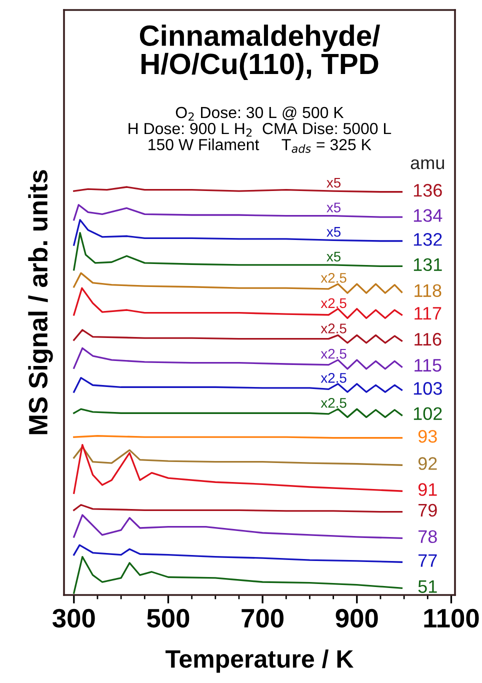 The width and height of the screenshot is (482, 683). What do you see at coordinates (427, 436) in the screenshot?
I see `series-label: 93` at bounding box center [427, 436].